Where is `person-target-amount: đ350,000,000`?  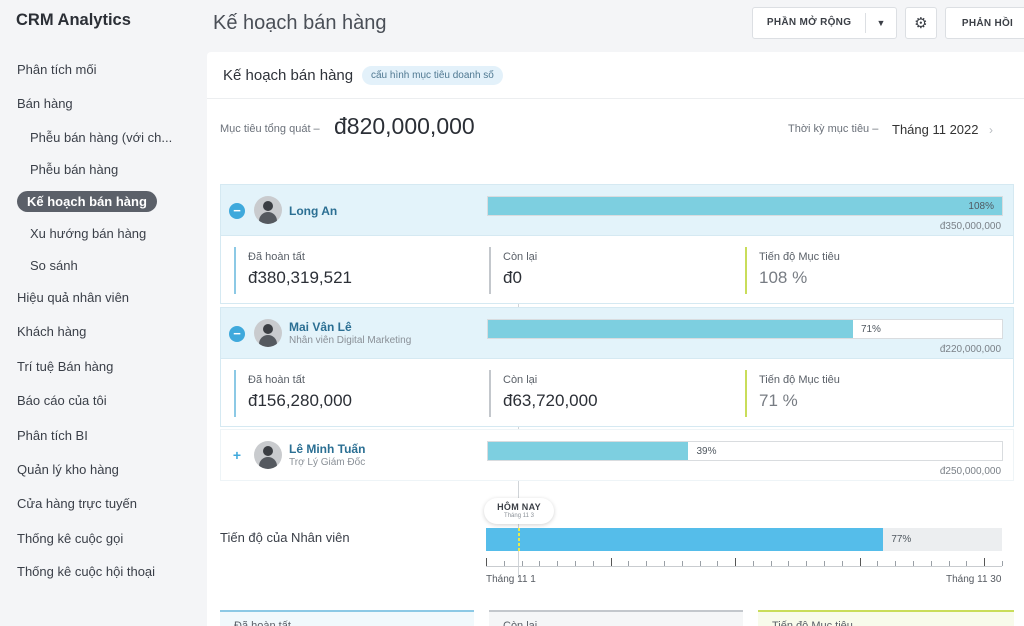
person-target-amount: đ350,000,000 is located at coordinates (970, 226).